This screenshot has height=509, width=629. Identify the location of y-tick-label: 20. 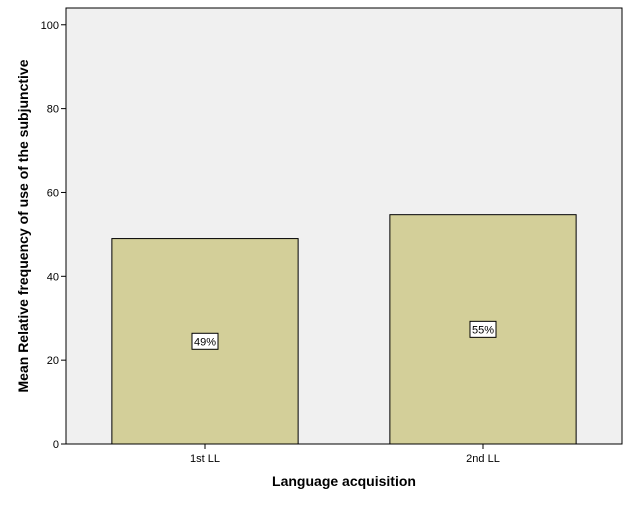
(53, 361).